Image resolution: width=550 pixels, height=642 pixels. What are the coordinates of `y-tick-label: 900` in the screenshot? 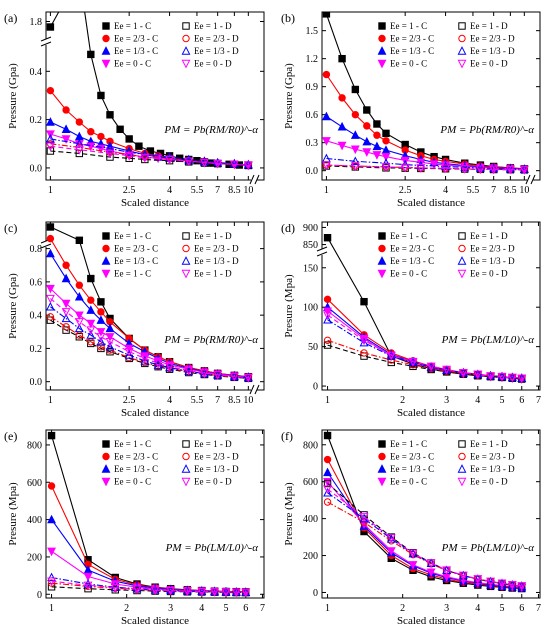 It's located at (310, 228).